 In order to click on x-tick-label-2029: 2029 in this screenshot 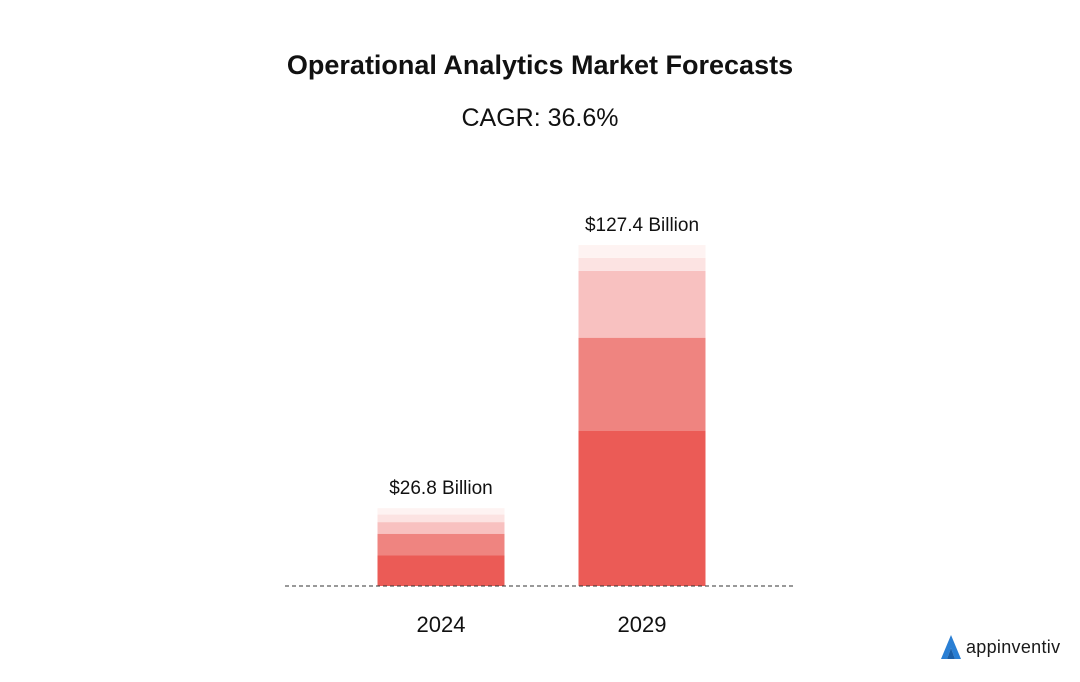, I will do `click(642, 624)`.